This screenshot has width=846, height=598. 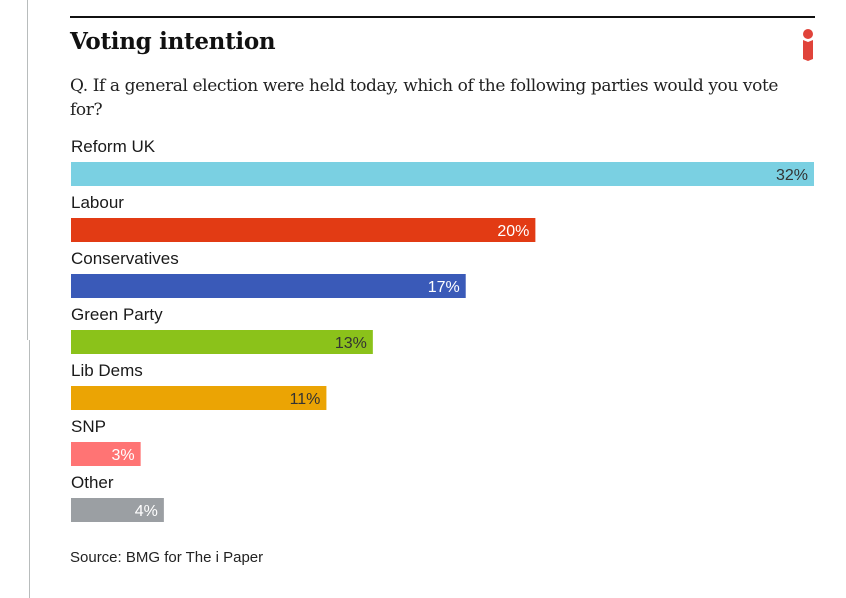 What do you see at coordinates (167, 557) in the screenshot?
I see `source-note: Source: BMG for The i Paper` at bounding box center [167, 557].